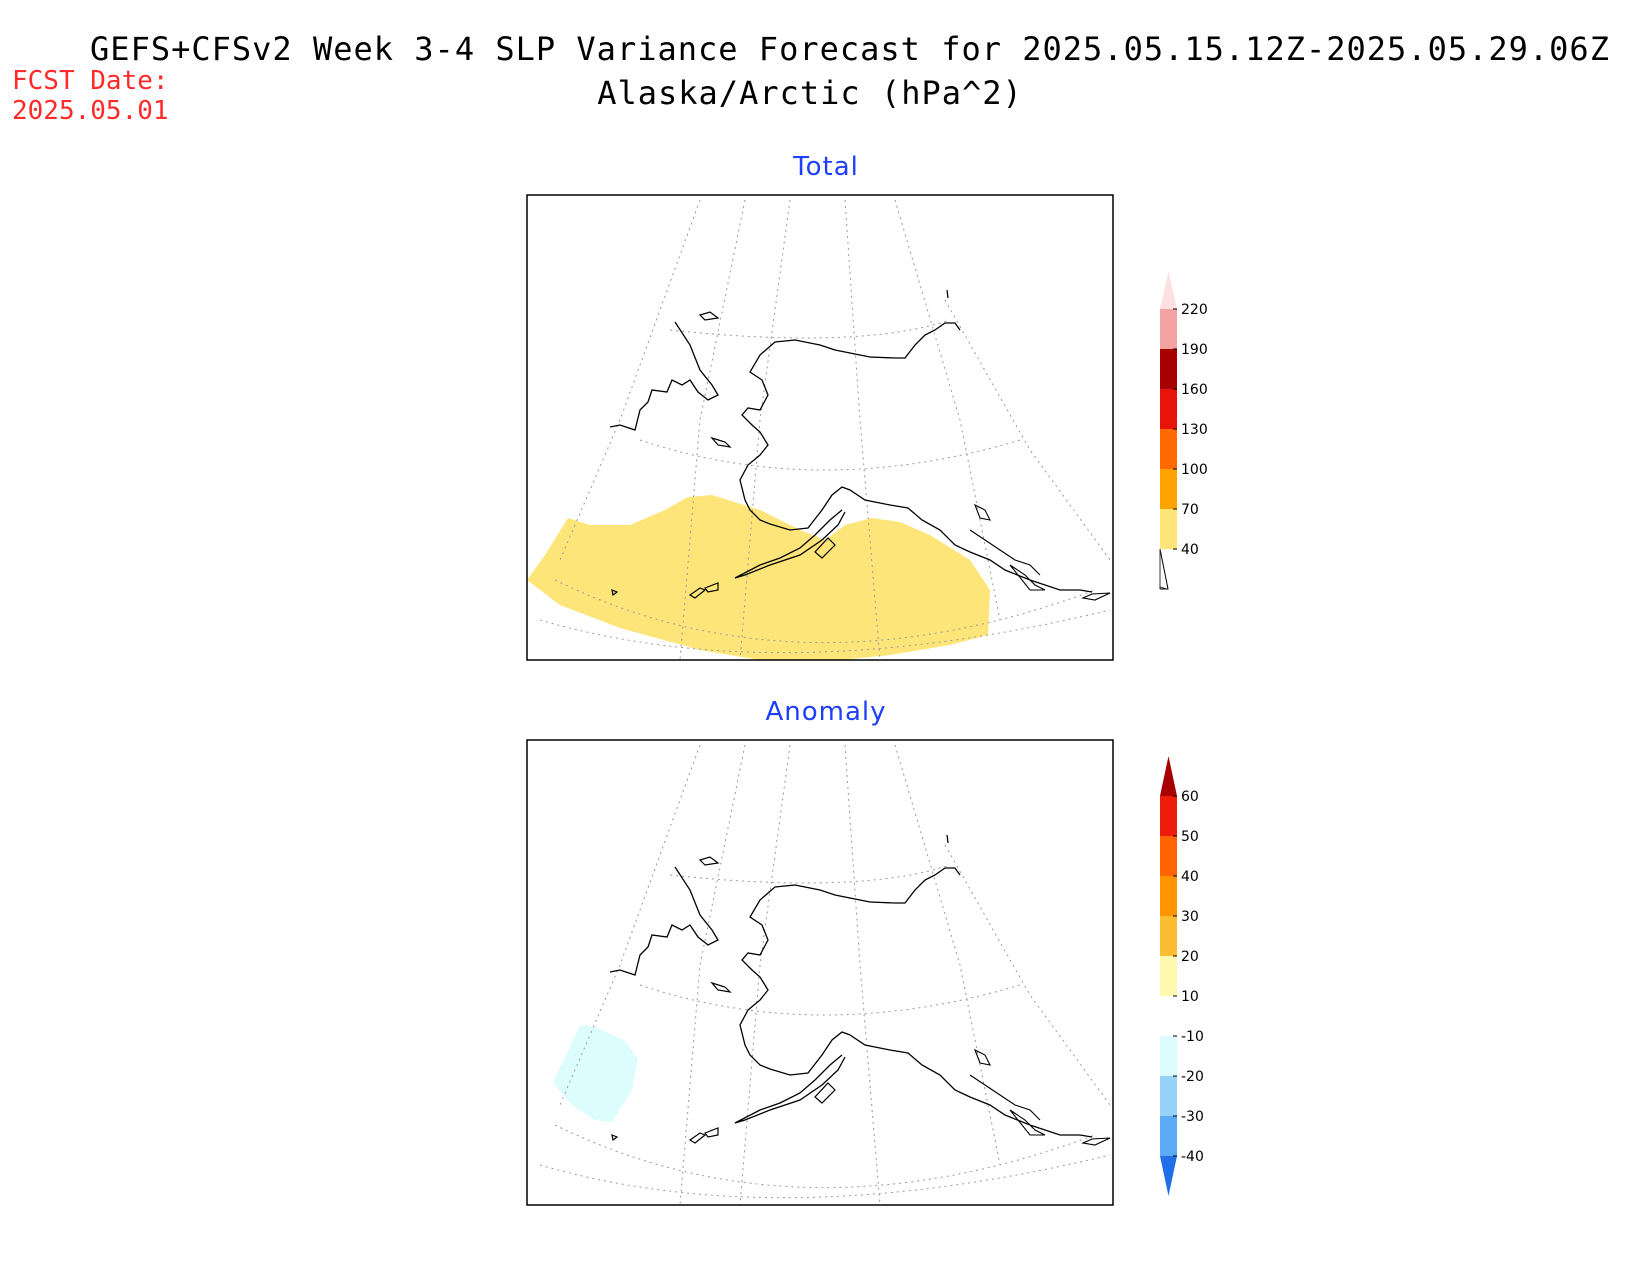 The width and height of the screenshot is (1650, 1275). Describe the element at coordinates (810, 93) in the screenshot. I see `subtitle: Alaska/Arctic (hPa^2)` at that location.